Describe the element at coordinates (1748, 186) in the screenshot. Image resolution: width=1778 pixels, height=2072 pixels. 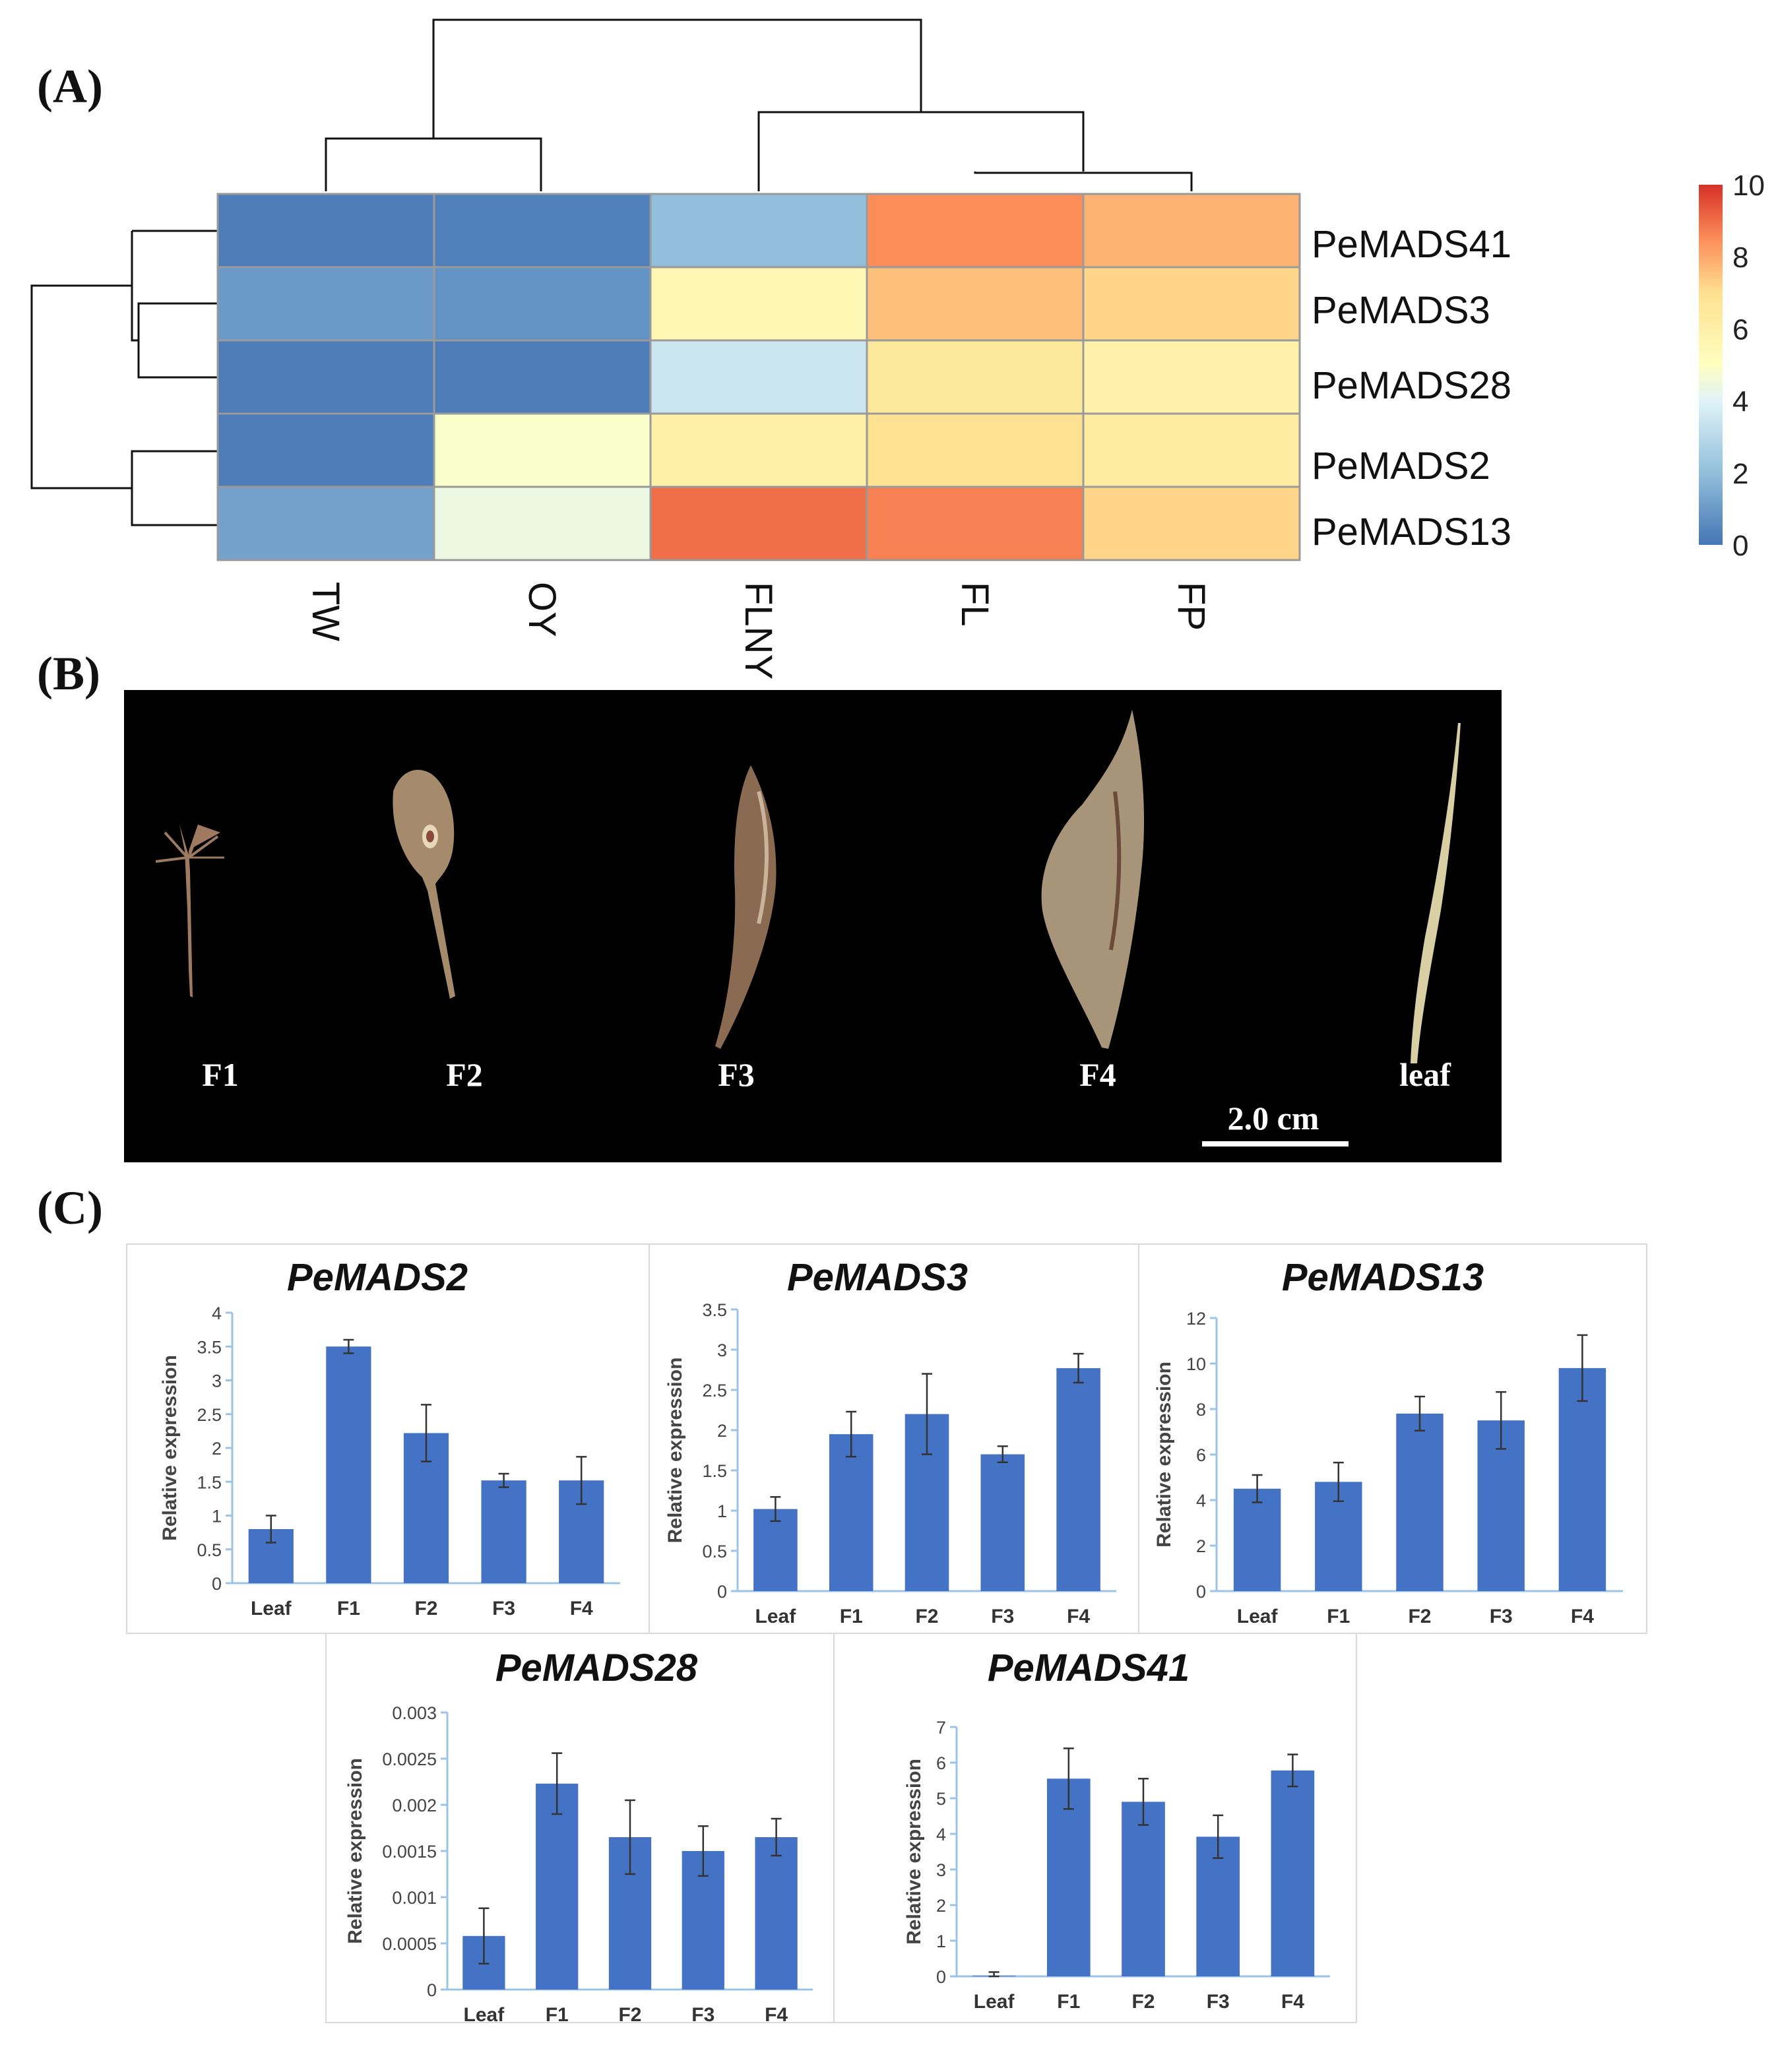
I see `legend-tick-label: 10` at that location.